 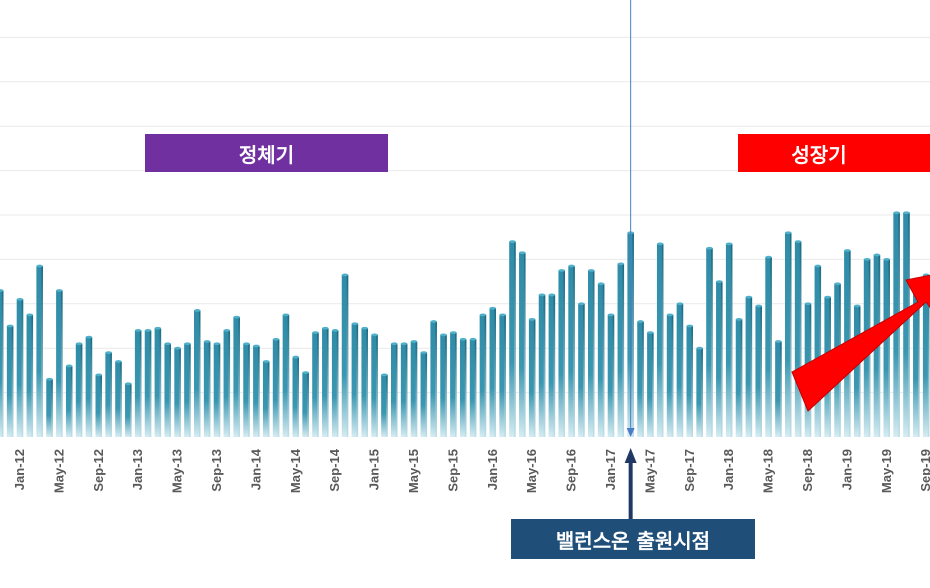 What do you see at coordinates (216, 470) in the screenshot?
I see `x-tick-label: Sep-13` at bounding box center [216, 470].